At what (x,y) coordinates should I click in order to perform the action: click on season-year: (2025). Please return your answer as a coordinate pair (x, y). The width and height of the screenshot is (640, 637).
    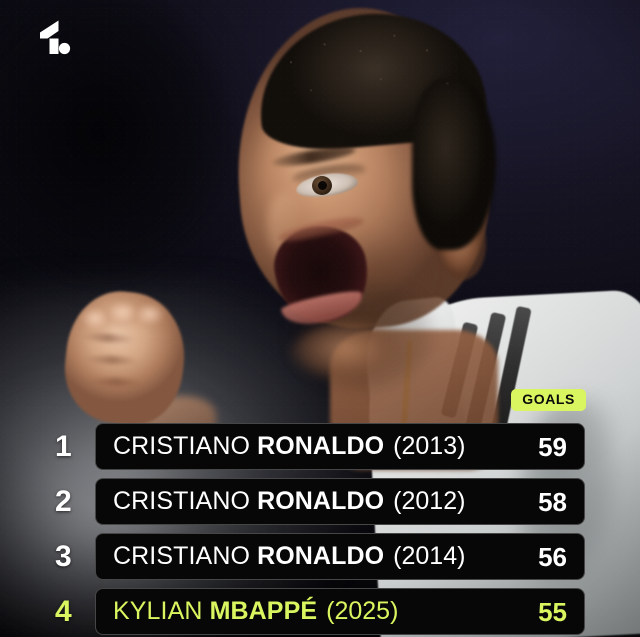
    Looking at the image, I should click on (362, 611).